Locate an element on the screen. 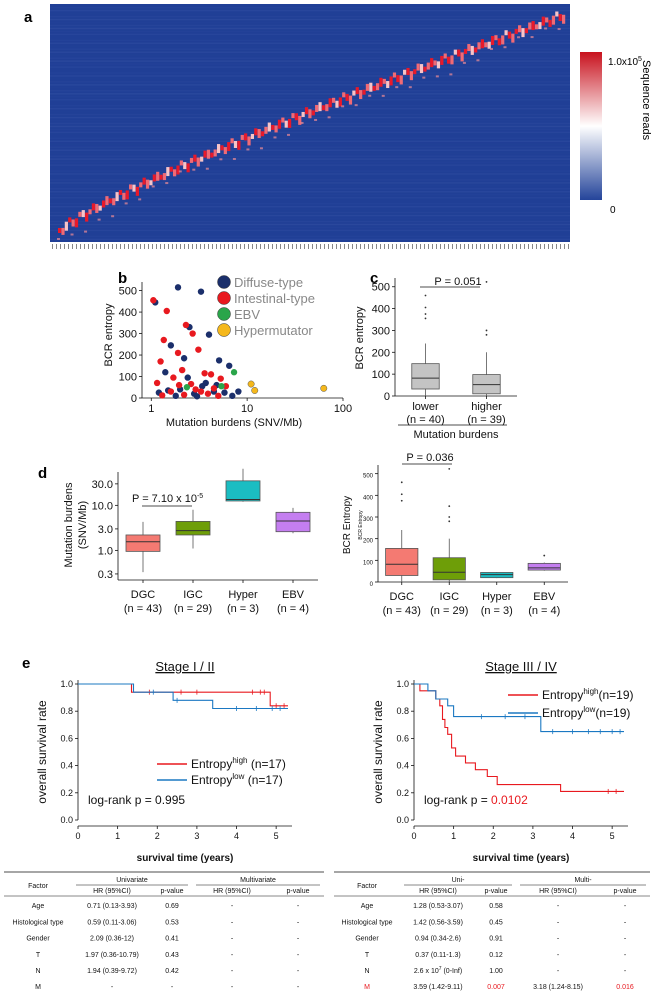  table-cell-factor: T is located at coordinates (367, 955).